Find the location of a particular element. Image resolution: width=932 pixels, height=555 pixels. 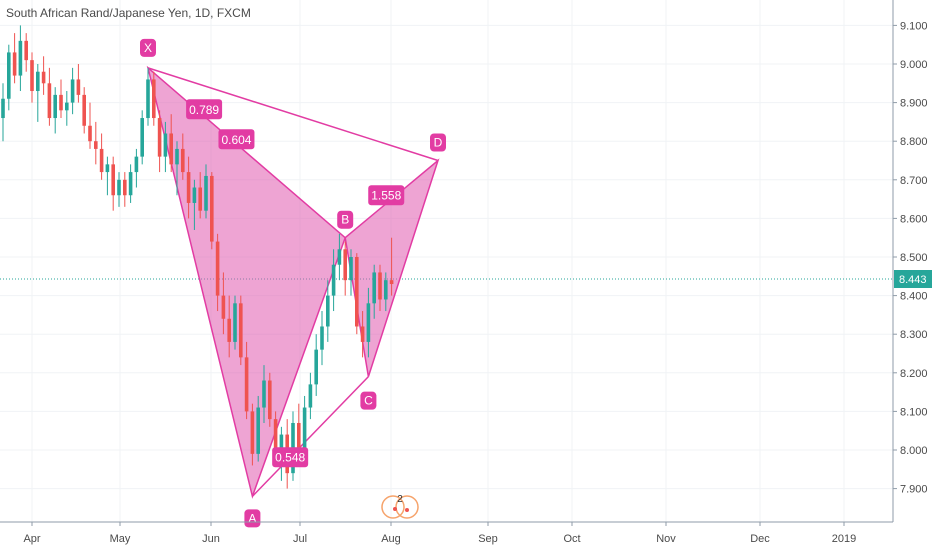

y-tick-label: 9.100 is located at coordinates (914, 26).